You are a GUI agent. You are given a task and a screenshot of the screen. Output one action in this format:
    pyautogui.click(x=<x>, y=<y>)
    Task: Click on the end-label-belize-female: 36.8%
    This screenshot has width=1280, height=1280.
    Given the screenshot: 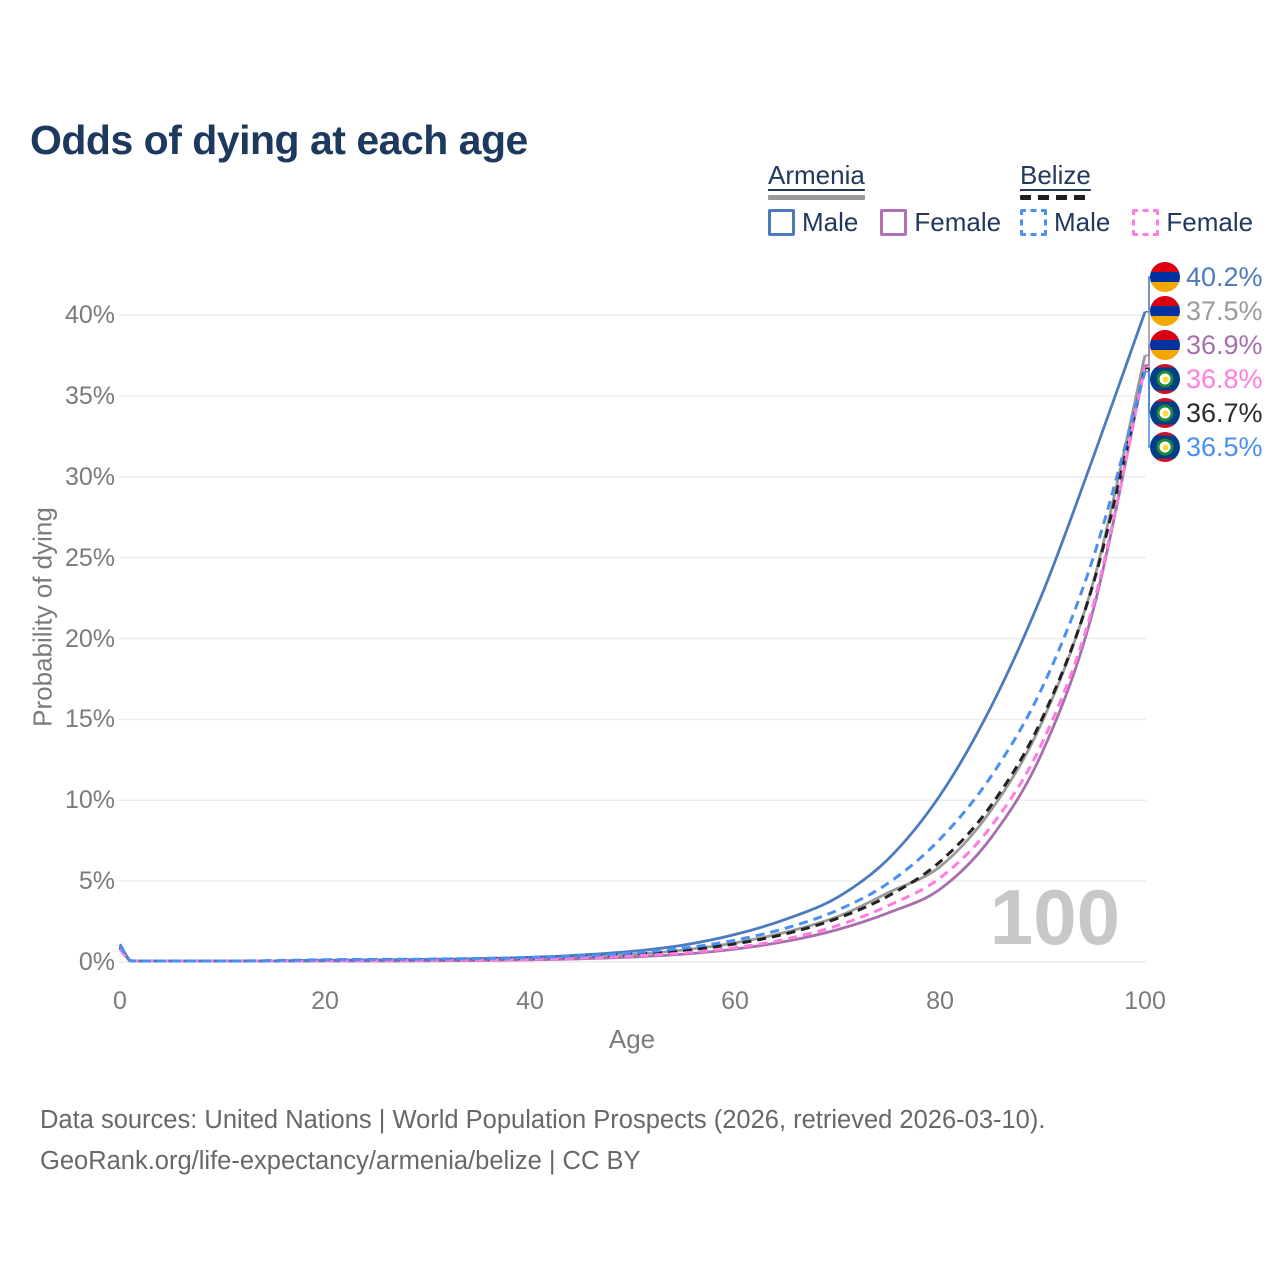 What is the action you would take?
    pyautogui.click(x=1206, y=379)
    